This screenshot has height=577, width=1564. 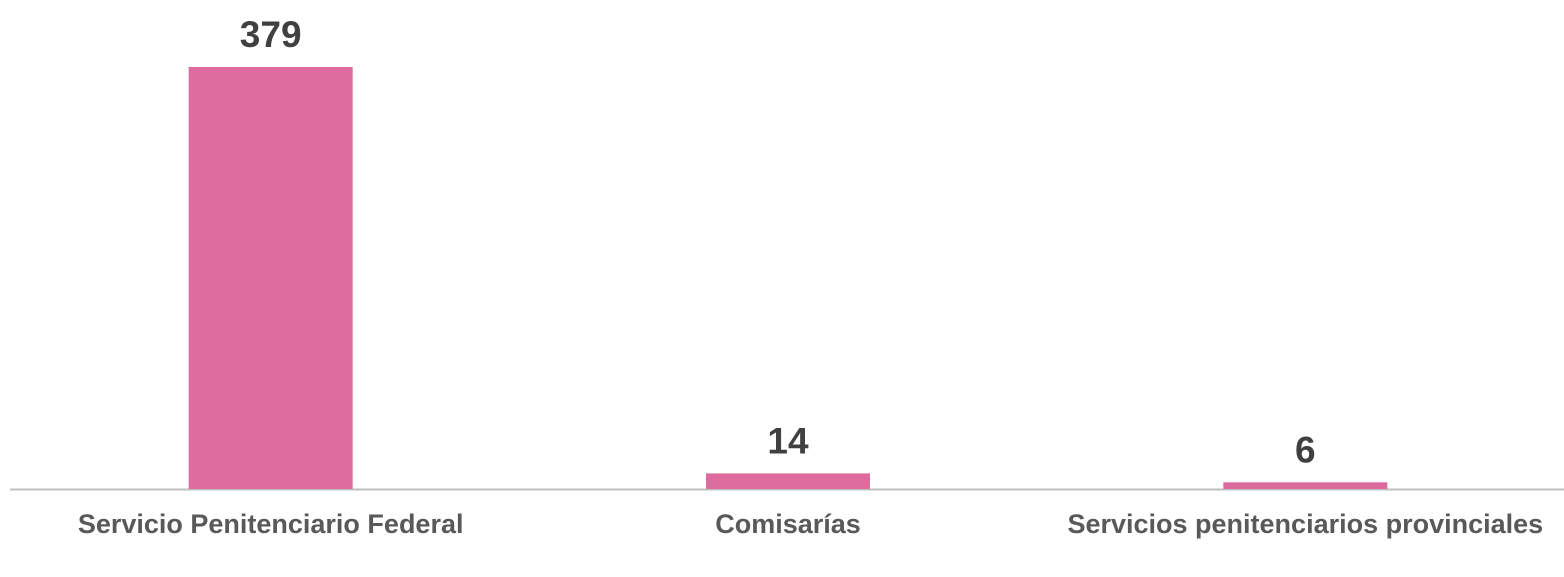 What do you see at coordinates (788, 440) in the screenshot?
I see `value-label: 14` at bounding box center [788, 440].